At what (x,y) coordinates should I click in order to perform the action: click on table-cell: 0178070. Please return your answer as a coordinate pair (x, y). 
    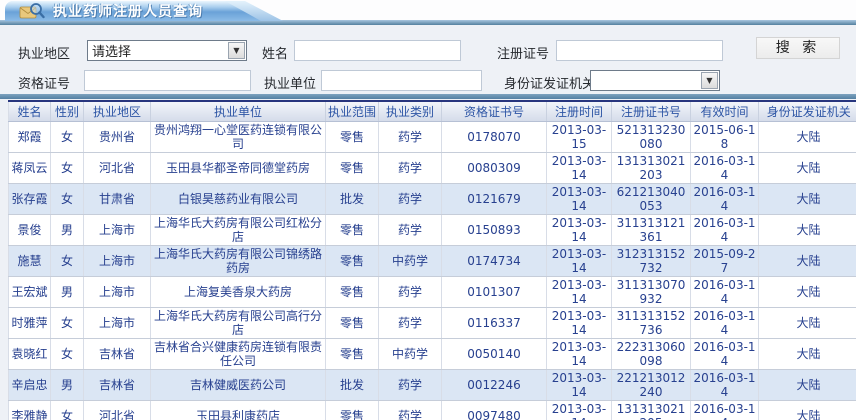
    Looking at the image, I should click on (494, 137).